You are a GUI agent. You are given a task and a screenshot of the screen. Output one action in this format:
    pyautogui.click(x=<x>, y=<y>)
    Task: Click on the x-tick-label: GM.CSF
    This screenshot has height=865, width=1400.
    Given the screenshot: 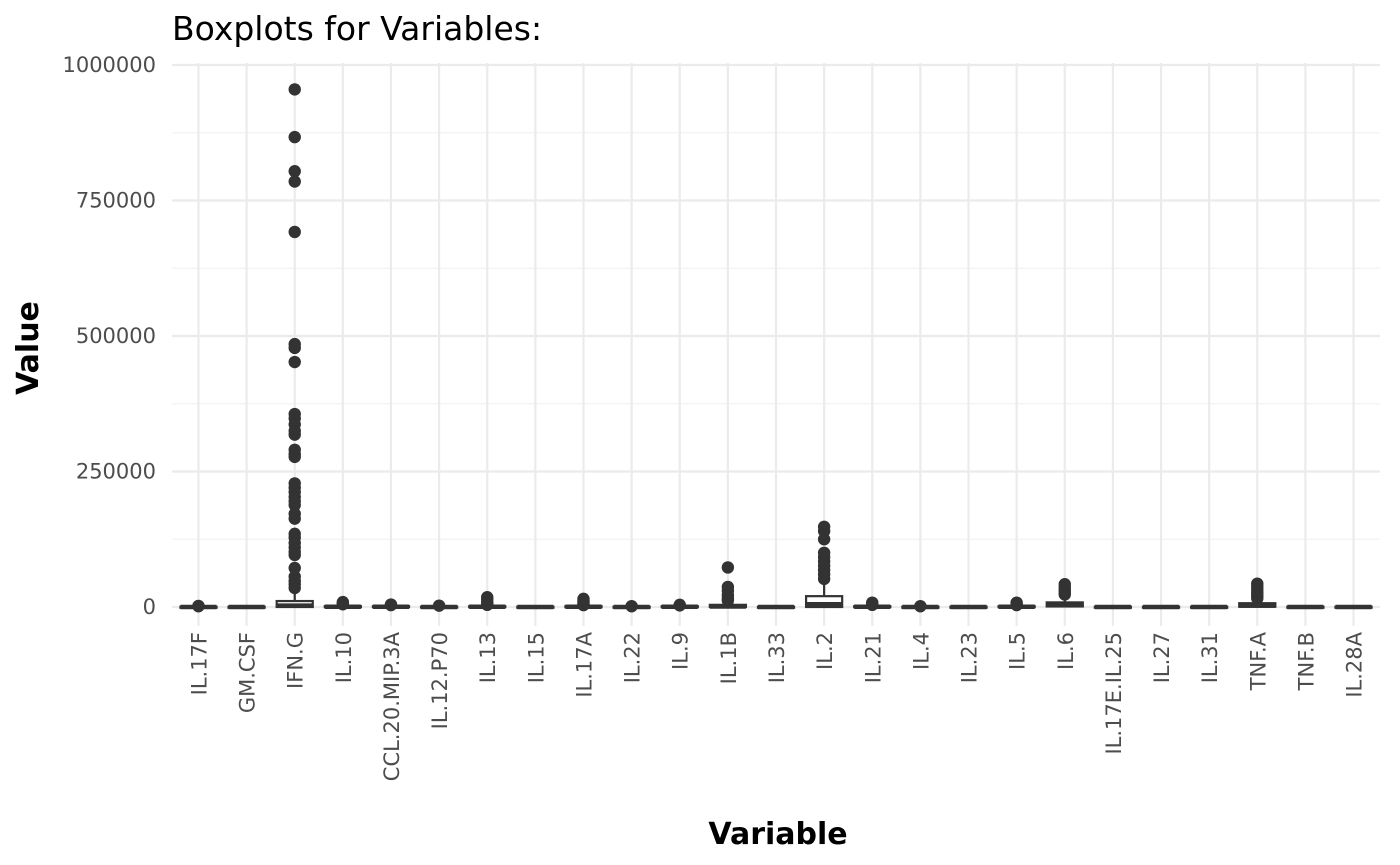 What is the action you would take?
    pyautogui.click(x=248, y=672)
    